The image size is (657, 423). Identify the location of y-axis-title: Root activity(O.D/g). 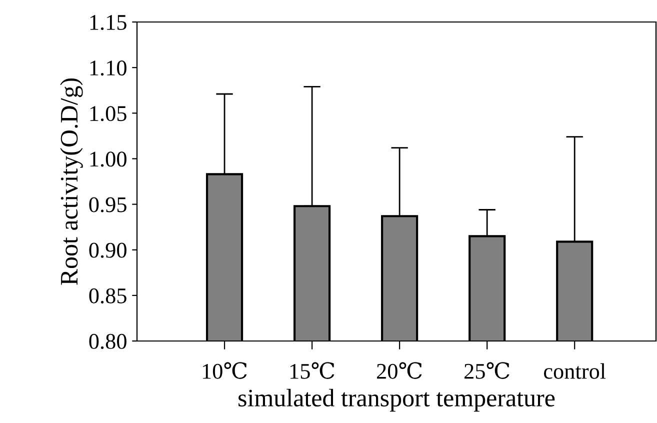
(71, 181).